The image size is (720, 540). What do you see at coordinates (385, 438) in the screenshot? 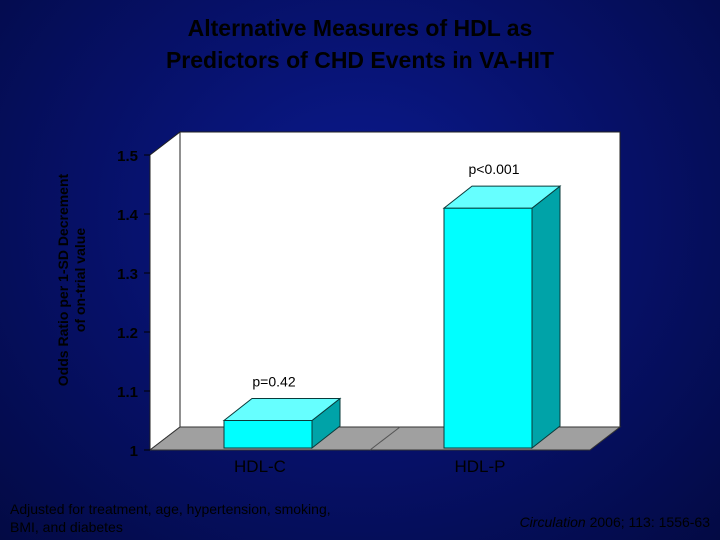
I see `floor-divider` at bounding box center [385, 438].